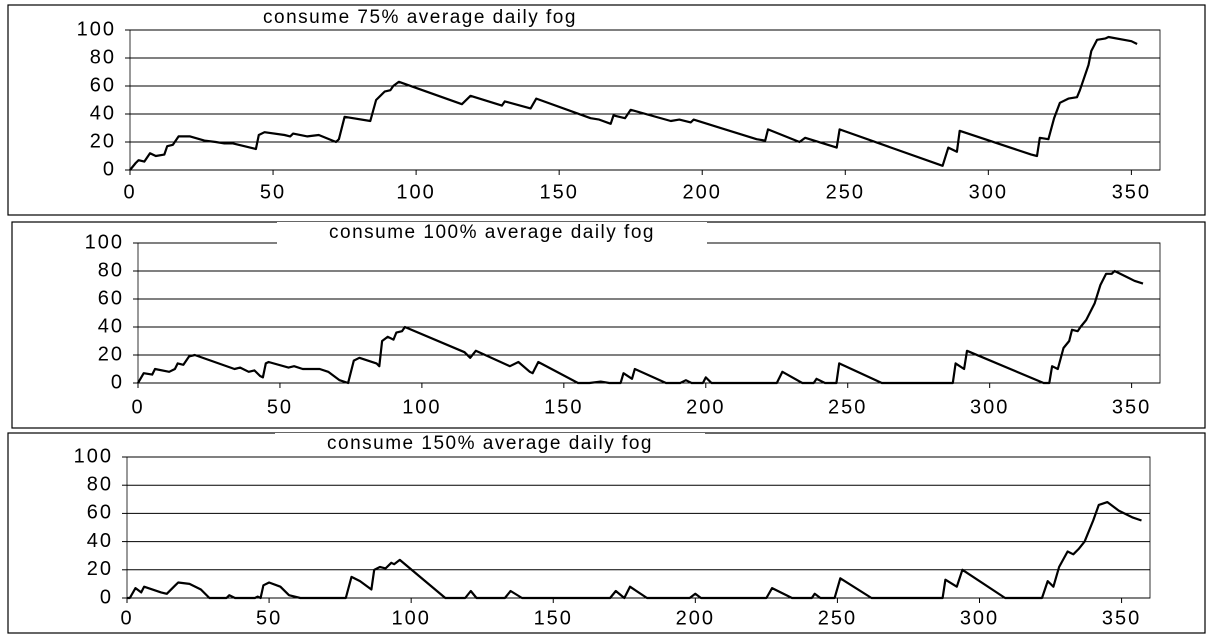 The width and height of the screenshot is (1207, 635). I want to click on chart-title: consume 75% average daily fog, so click(420, 17).